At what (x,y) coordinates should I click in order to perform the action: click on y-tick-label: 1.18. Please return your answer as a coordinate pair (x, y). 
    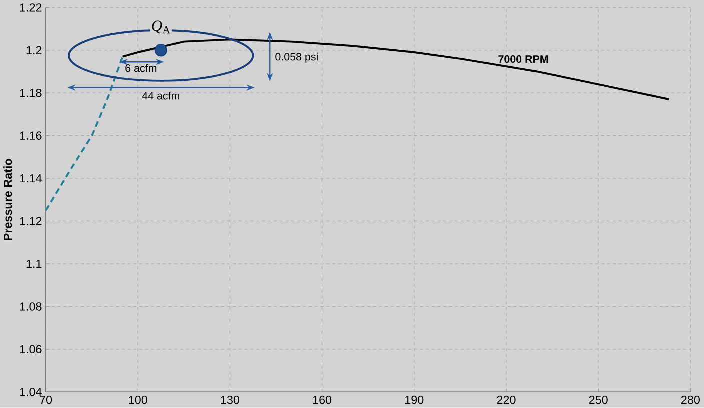
    Looking at the image, I should click on (31, 93).